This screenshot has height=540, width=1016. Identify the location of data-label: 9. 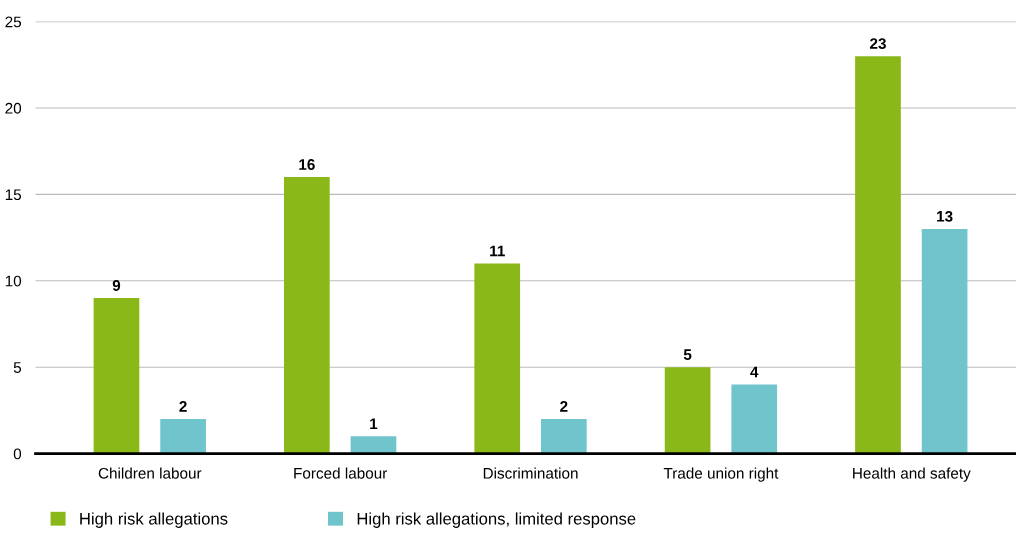
(116, 285).